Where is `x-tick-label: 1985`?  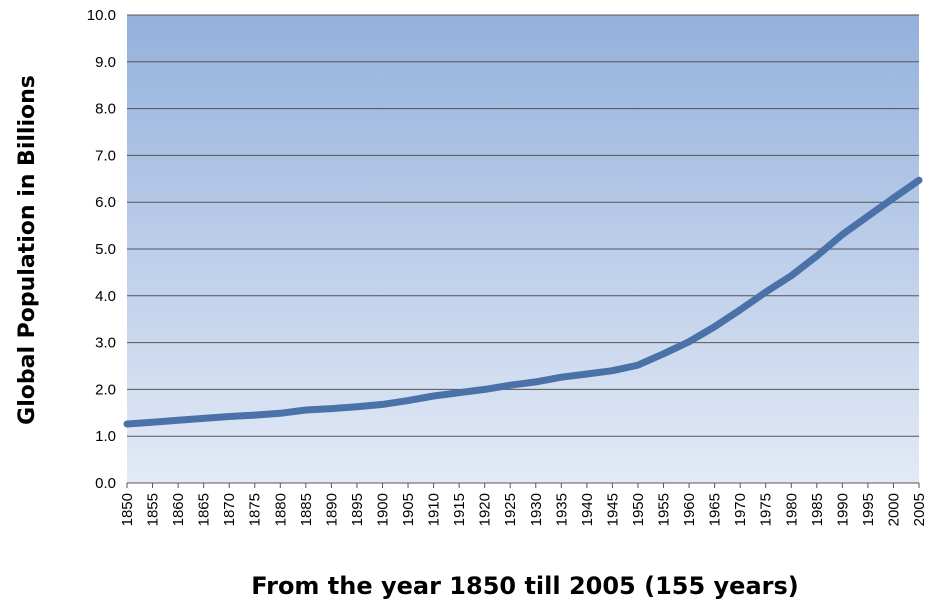
x-tick-label: 1985 is located at coordinates (817, 509).